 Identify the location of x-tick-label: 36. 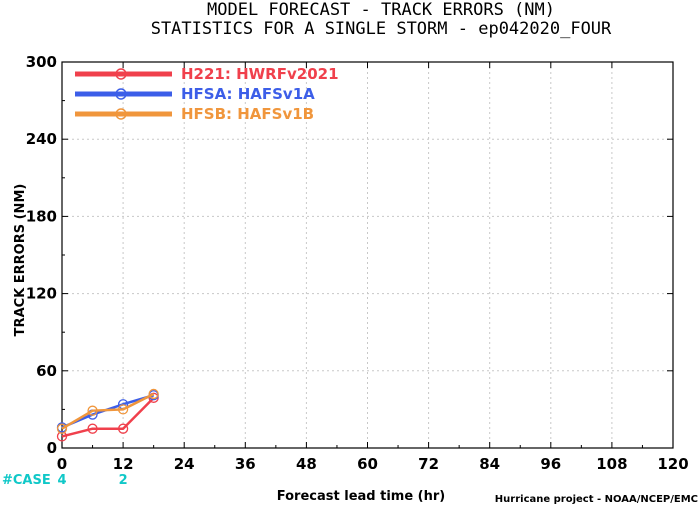
(245, 464).